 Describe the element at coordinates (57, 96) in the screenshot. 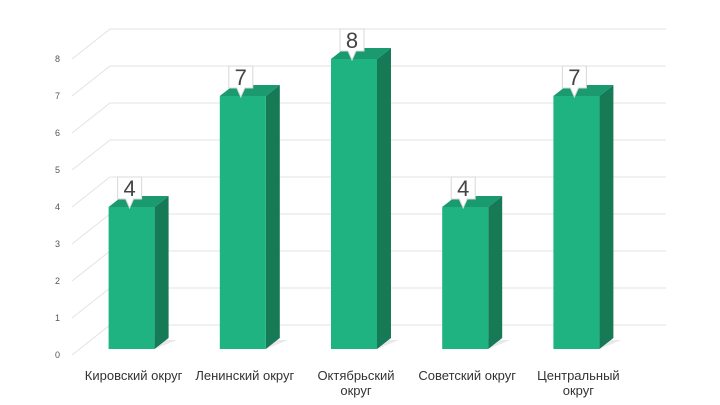

I see `y-tick-label: 7` at that location.